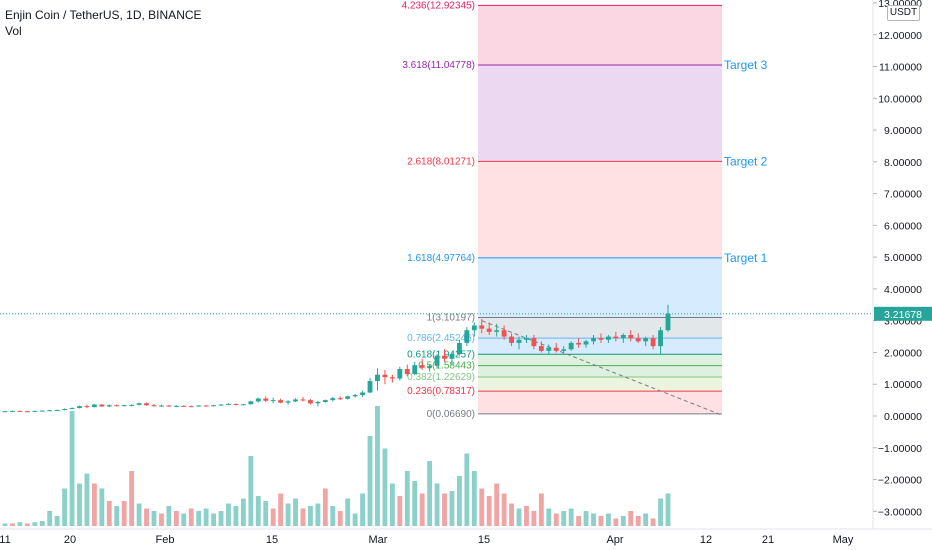  I want to click on target-label: Target 1, so click(746, 258).